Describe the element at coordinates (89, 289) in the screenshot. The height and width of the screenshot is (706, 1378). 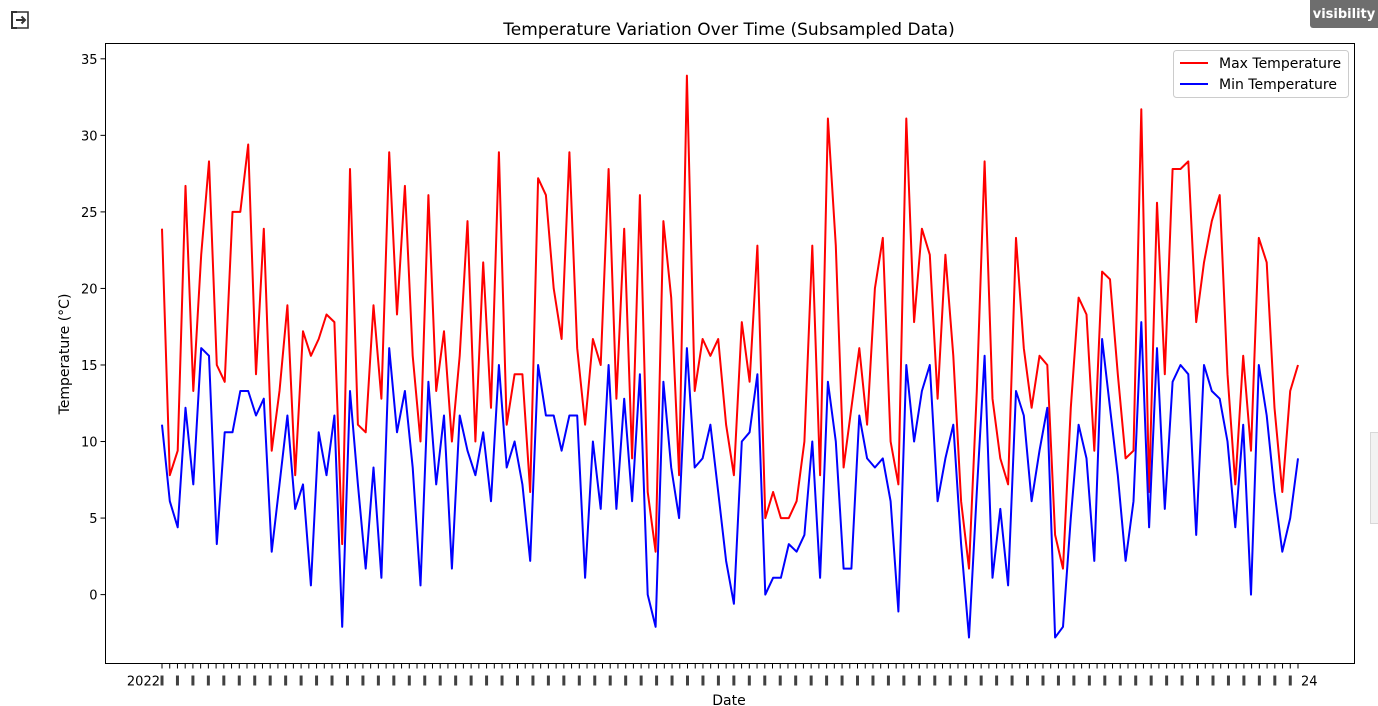
I see `y-tick-label: 20` at that location.